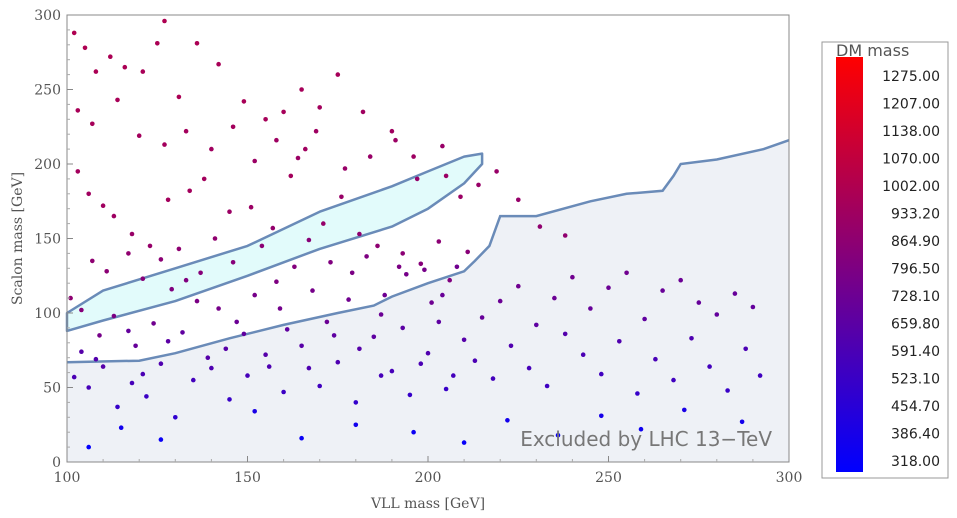 This screenshot has width=957, height=518. What do you see at coordinates (47, 314) in the screenshot?
I see `y-tick-label: 100` at bounding box center [47, 314].